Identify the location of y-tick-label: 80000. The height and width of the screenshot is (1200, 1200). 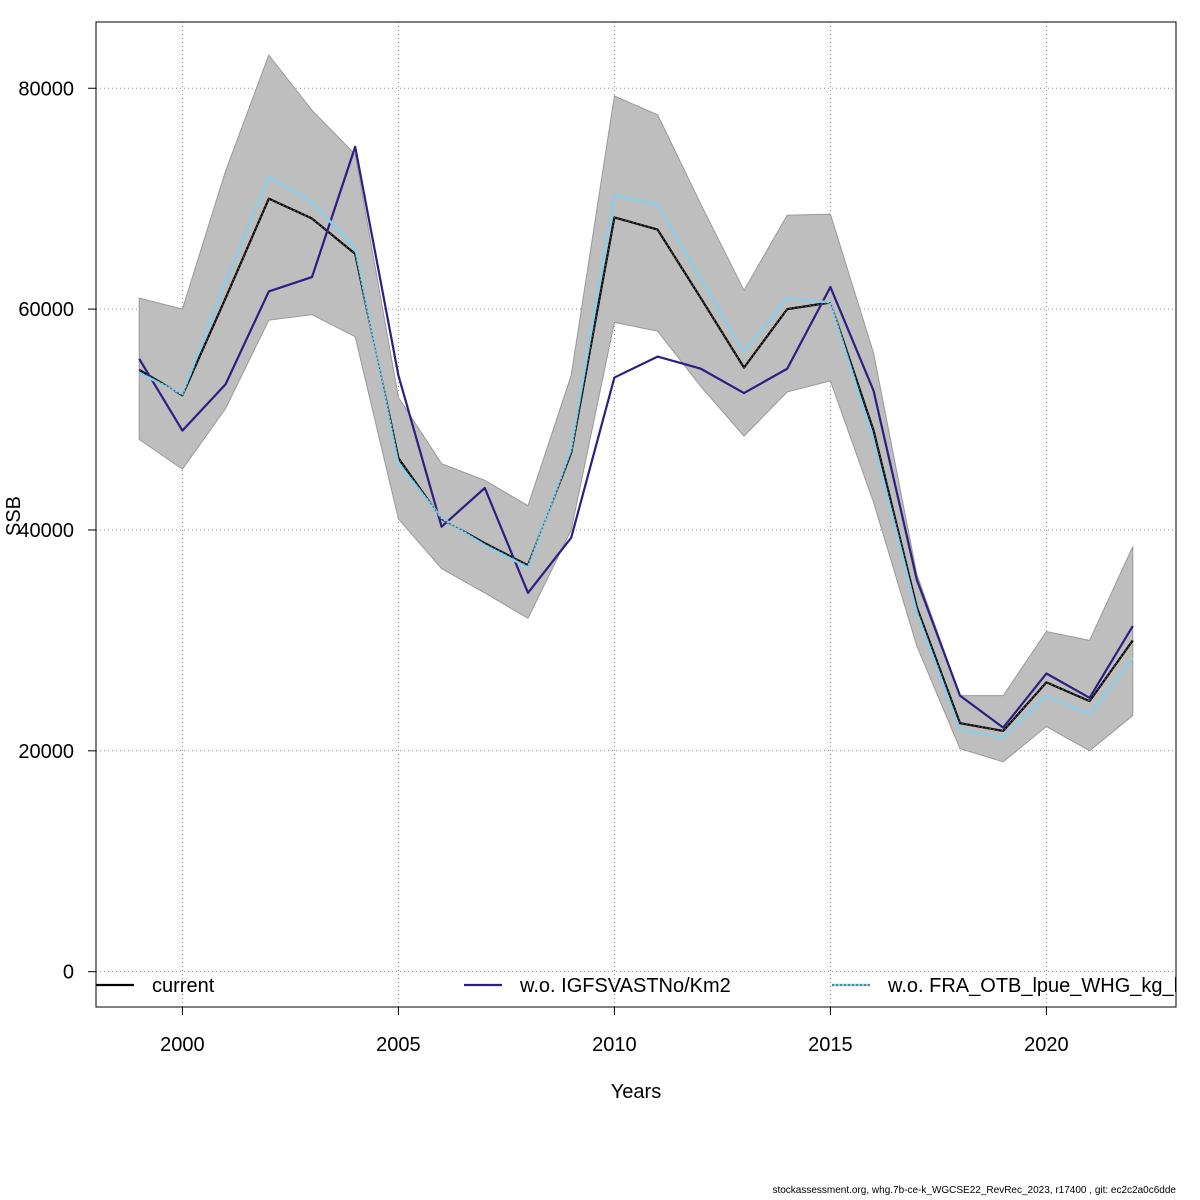
(46, 89).